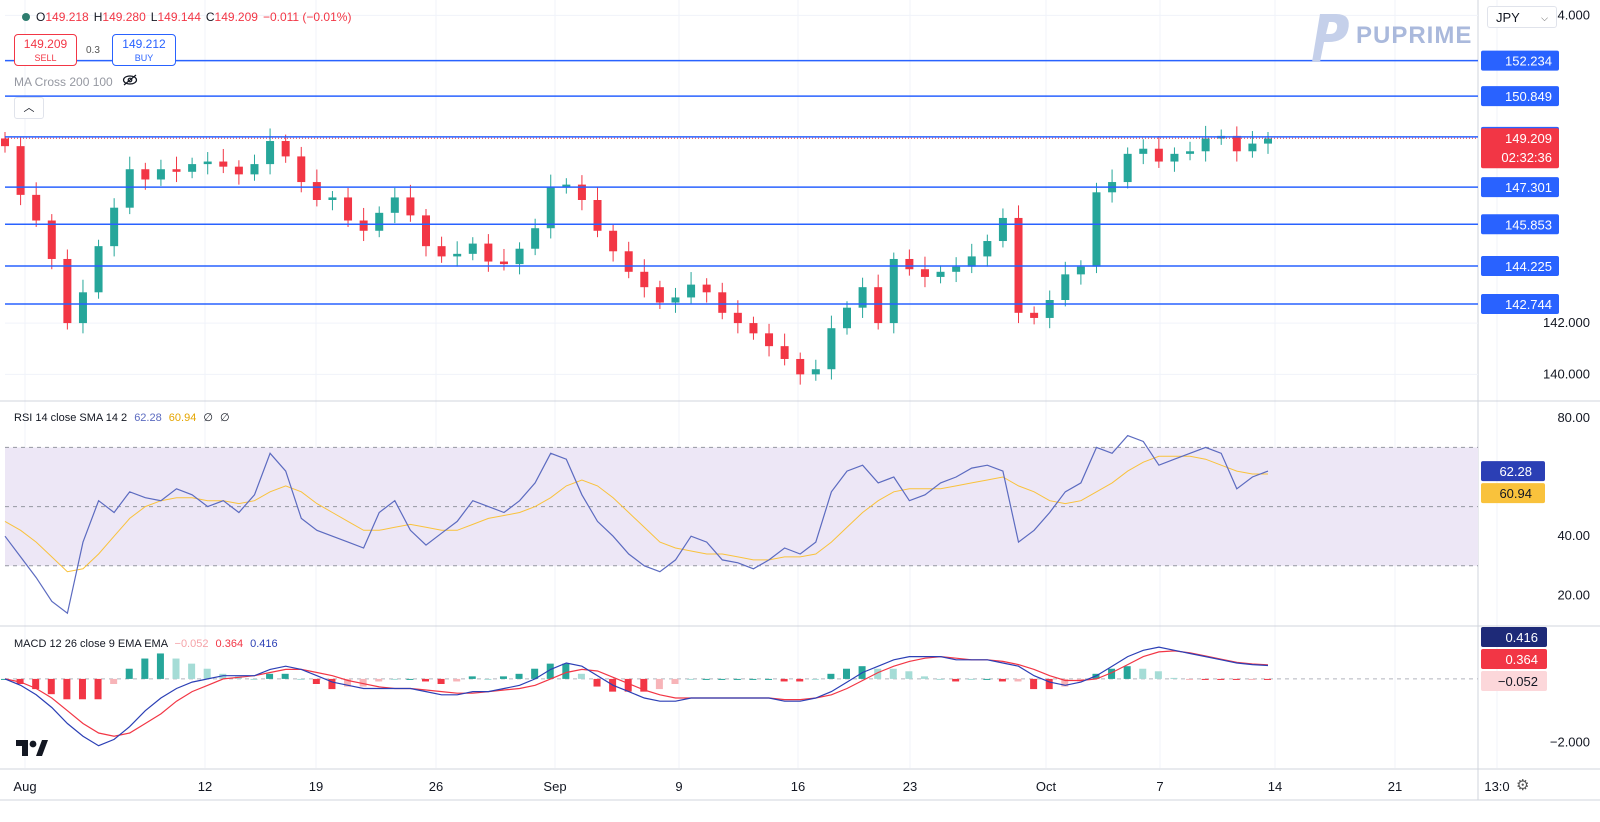  What do you see at coordinates (1528, 224) in the screenshot?
I see `price-level-label: 145.853` at bounding box center [1528, 224].